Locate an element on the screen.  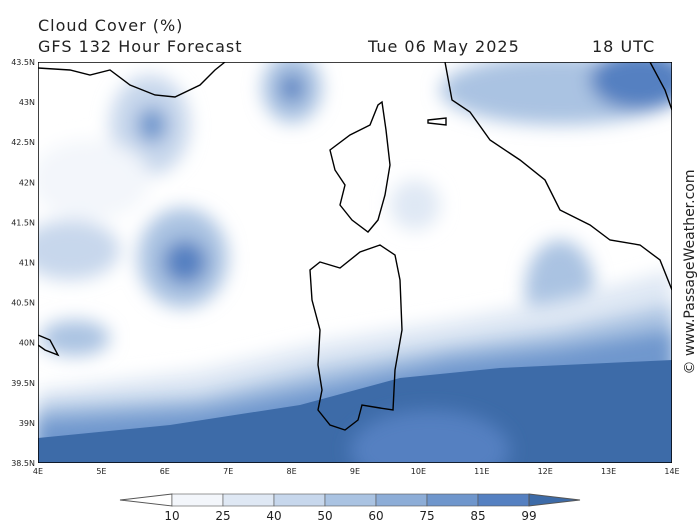
title: Cloud Cover (%) is located at coordinates (110, 25).